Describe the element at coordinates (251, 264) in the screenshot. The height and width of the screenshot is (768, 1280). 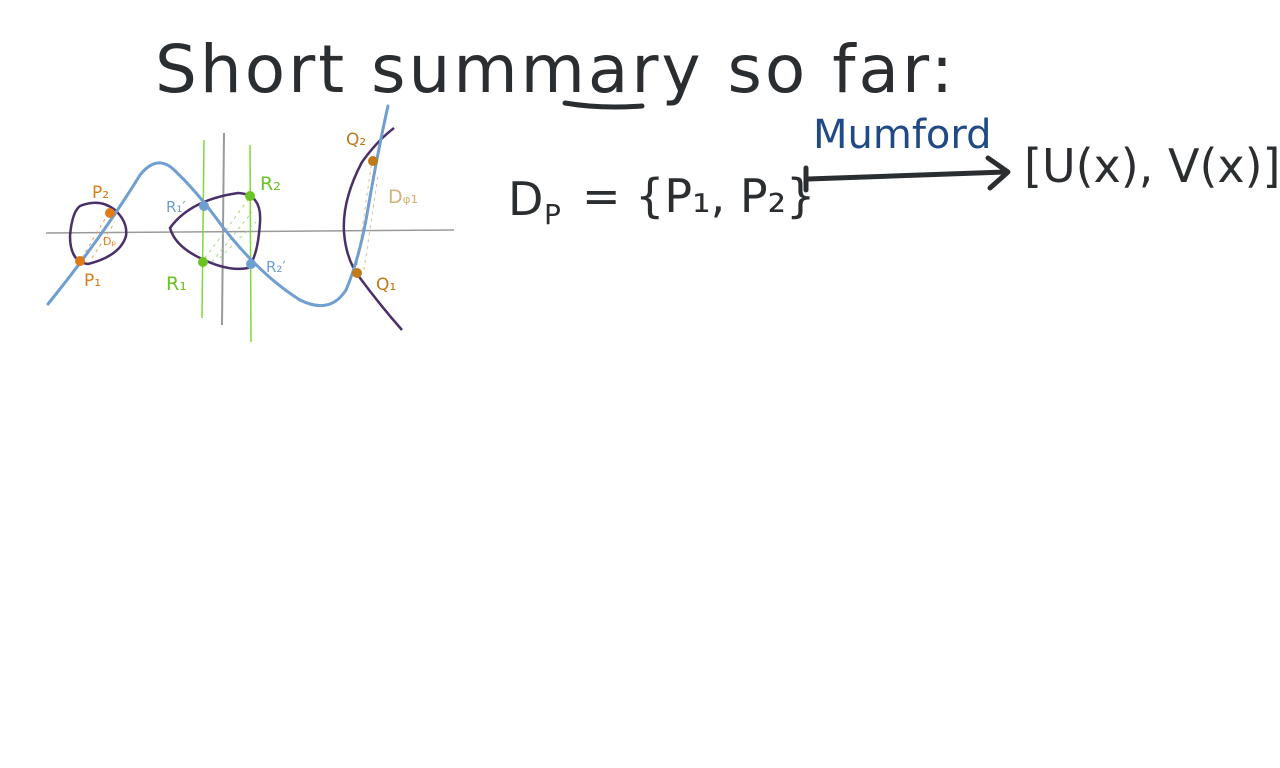
I see `point-r2-prime` at that location.